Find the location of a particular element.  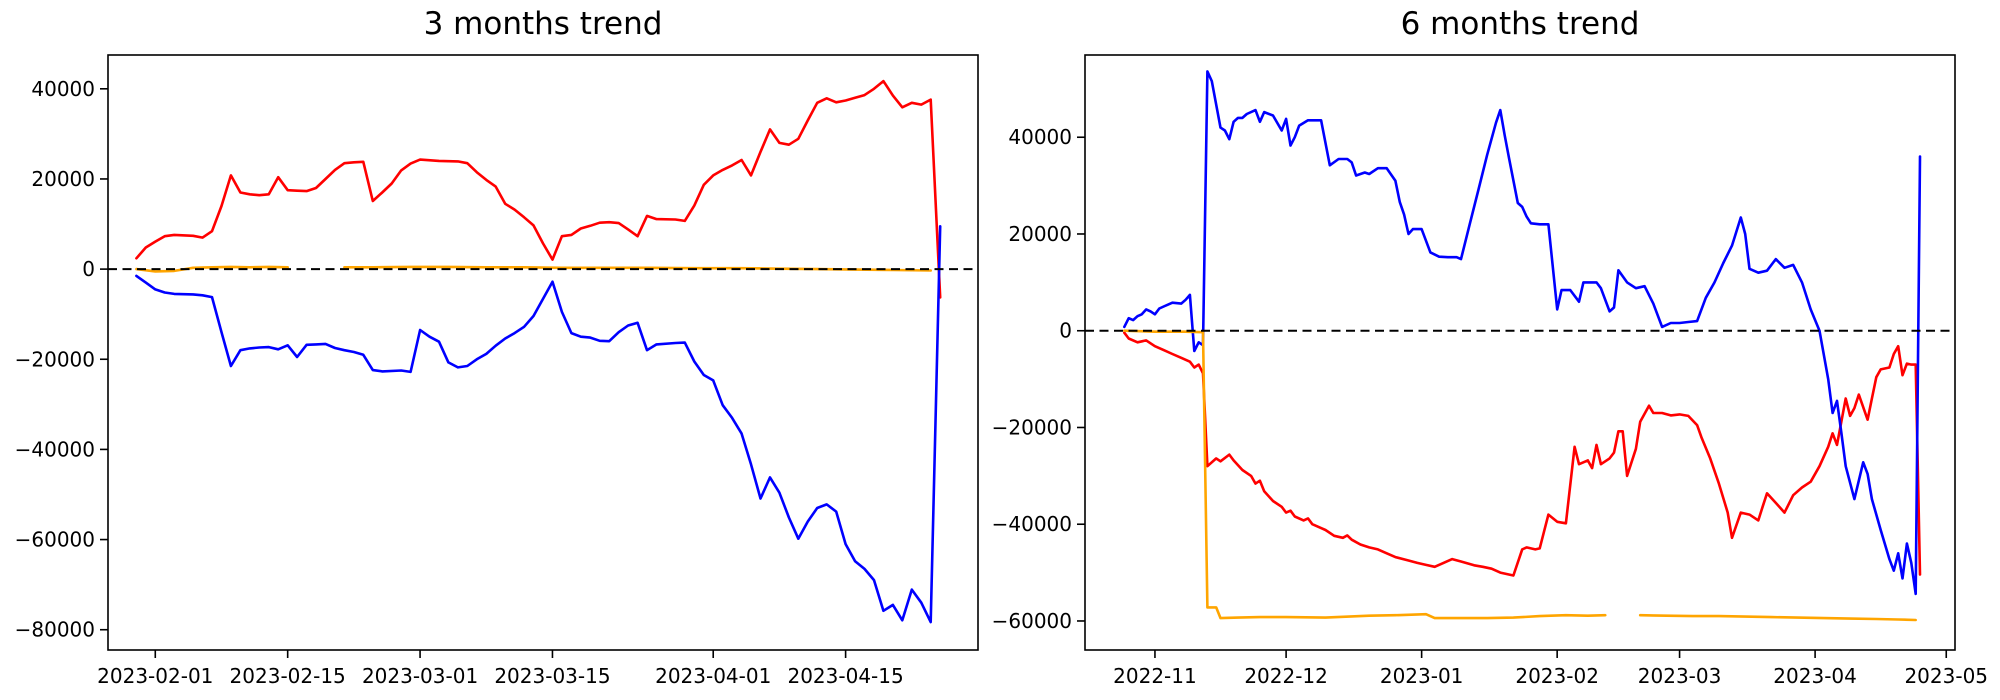

left-chart-y-tick-label: −40000 is located at coordinates (55, 449).